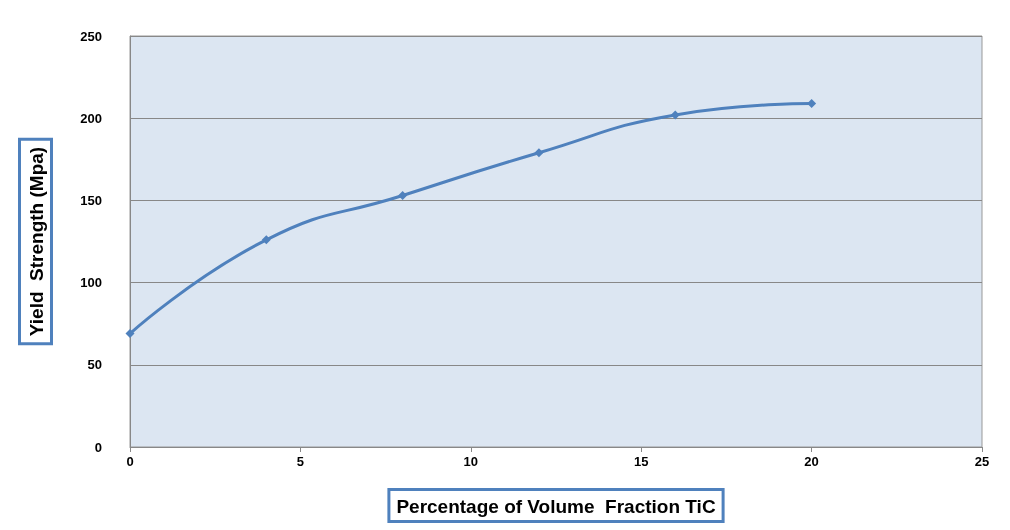  Describe the element at coordinates (36, 241) in the screenshot. I see `y-axis-title: Yield Strength (Mpa)` at that location.